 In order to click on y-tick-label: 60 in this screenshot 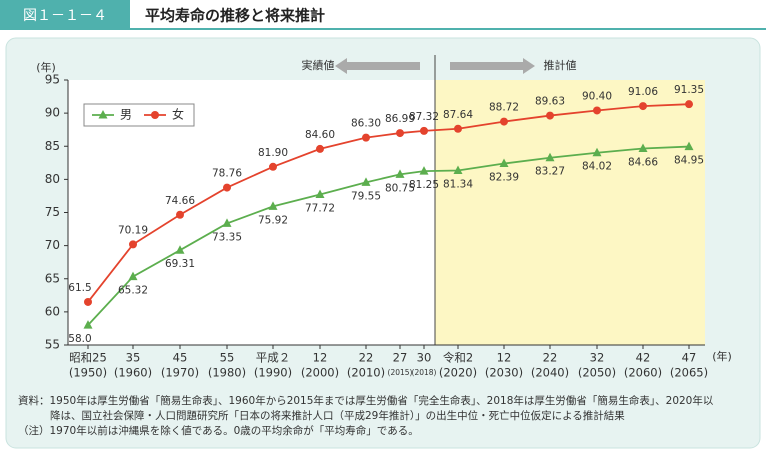, I will do `click(52, 311)`.